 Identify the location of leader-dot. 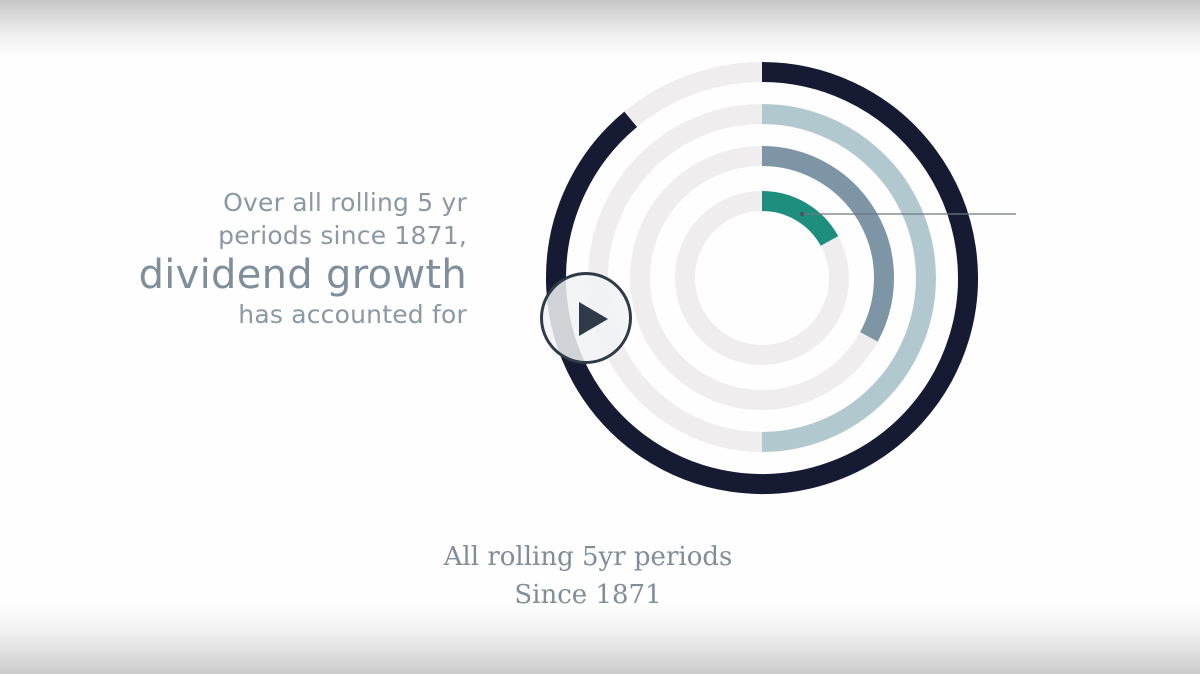
(802, 214).